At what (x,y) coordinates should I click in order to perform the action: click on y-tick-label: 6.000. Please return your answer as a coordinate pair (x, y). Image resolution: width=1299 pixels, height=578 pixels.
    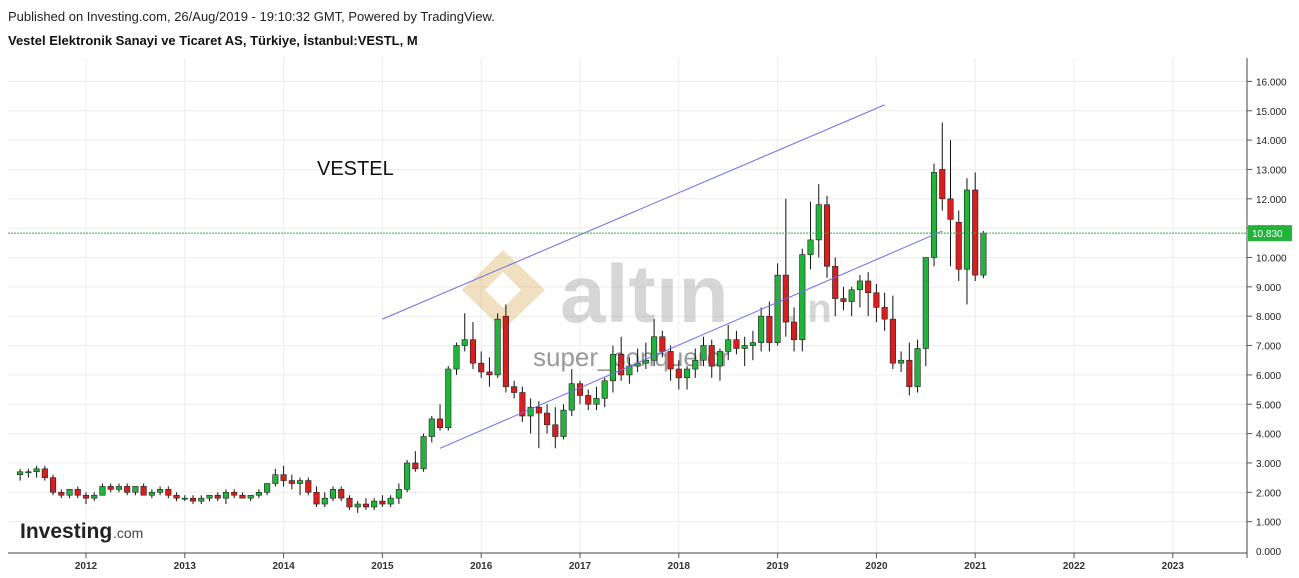
    Looking at the image, I should click on (1268, 376).